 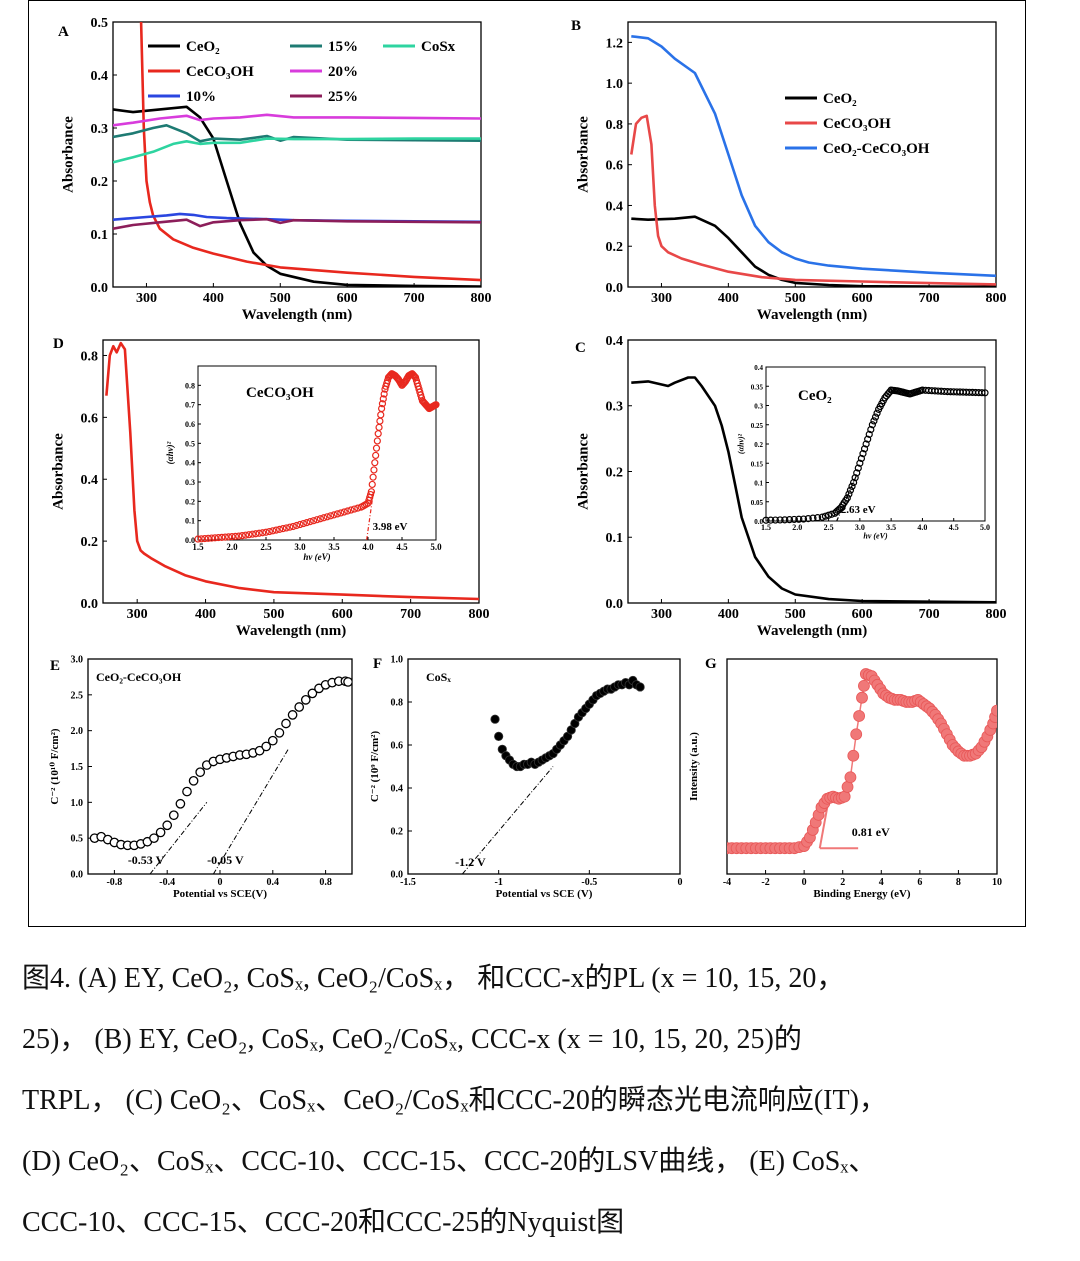 What do you see at coordinates (90, 418) in the screenshot?
I see `panel-D-y-tick-label-3: 0.6` at bounding box center [90, 418].